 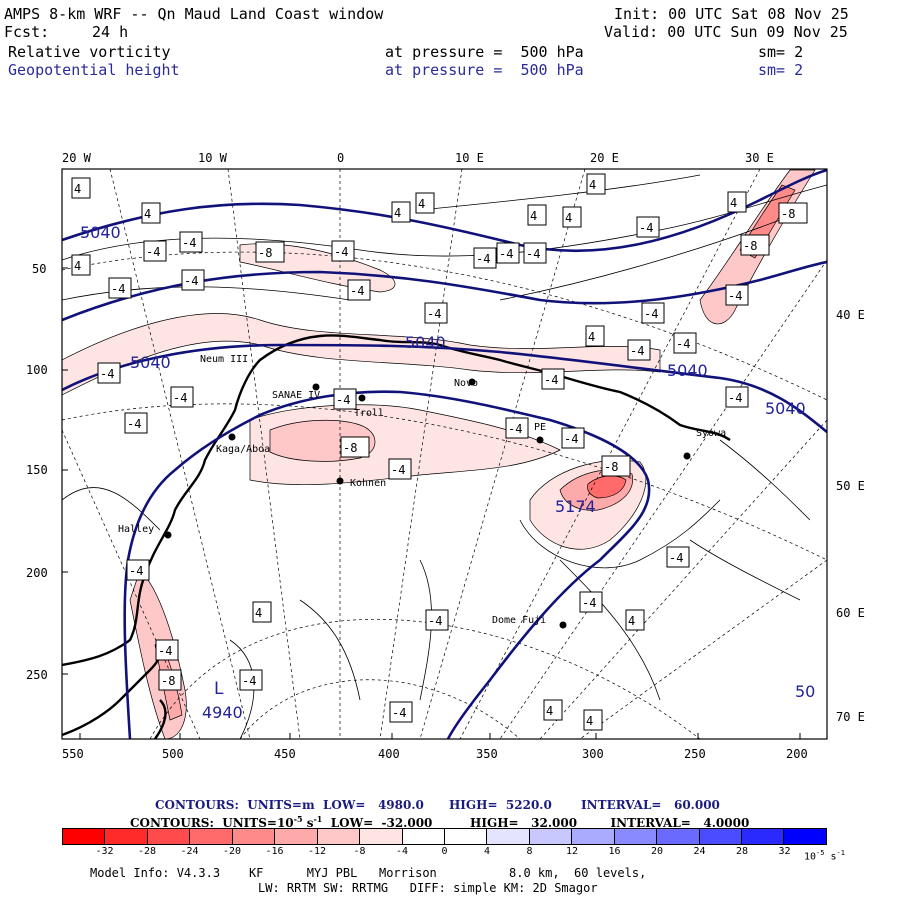 What do you see at coordinates (850, 315) in the screenshot?
I see `right-tick-label: 40 E` at bounding box center [850, 315].